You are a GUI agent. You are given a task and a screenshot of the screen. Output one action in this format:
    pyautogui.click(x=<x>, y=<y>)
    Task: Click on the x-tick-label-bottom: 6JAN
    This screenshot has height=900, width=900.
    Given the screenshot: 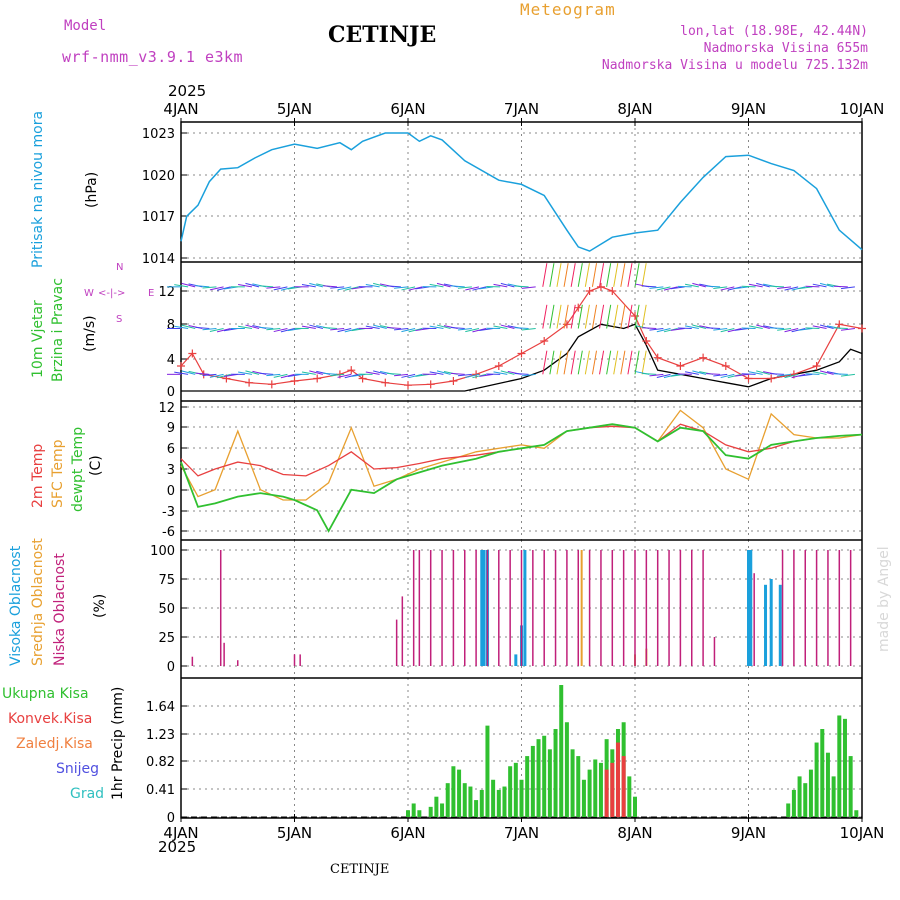 What is the action you would take?
    pyautogui.click(x=407, y=833)
    